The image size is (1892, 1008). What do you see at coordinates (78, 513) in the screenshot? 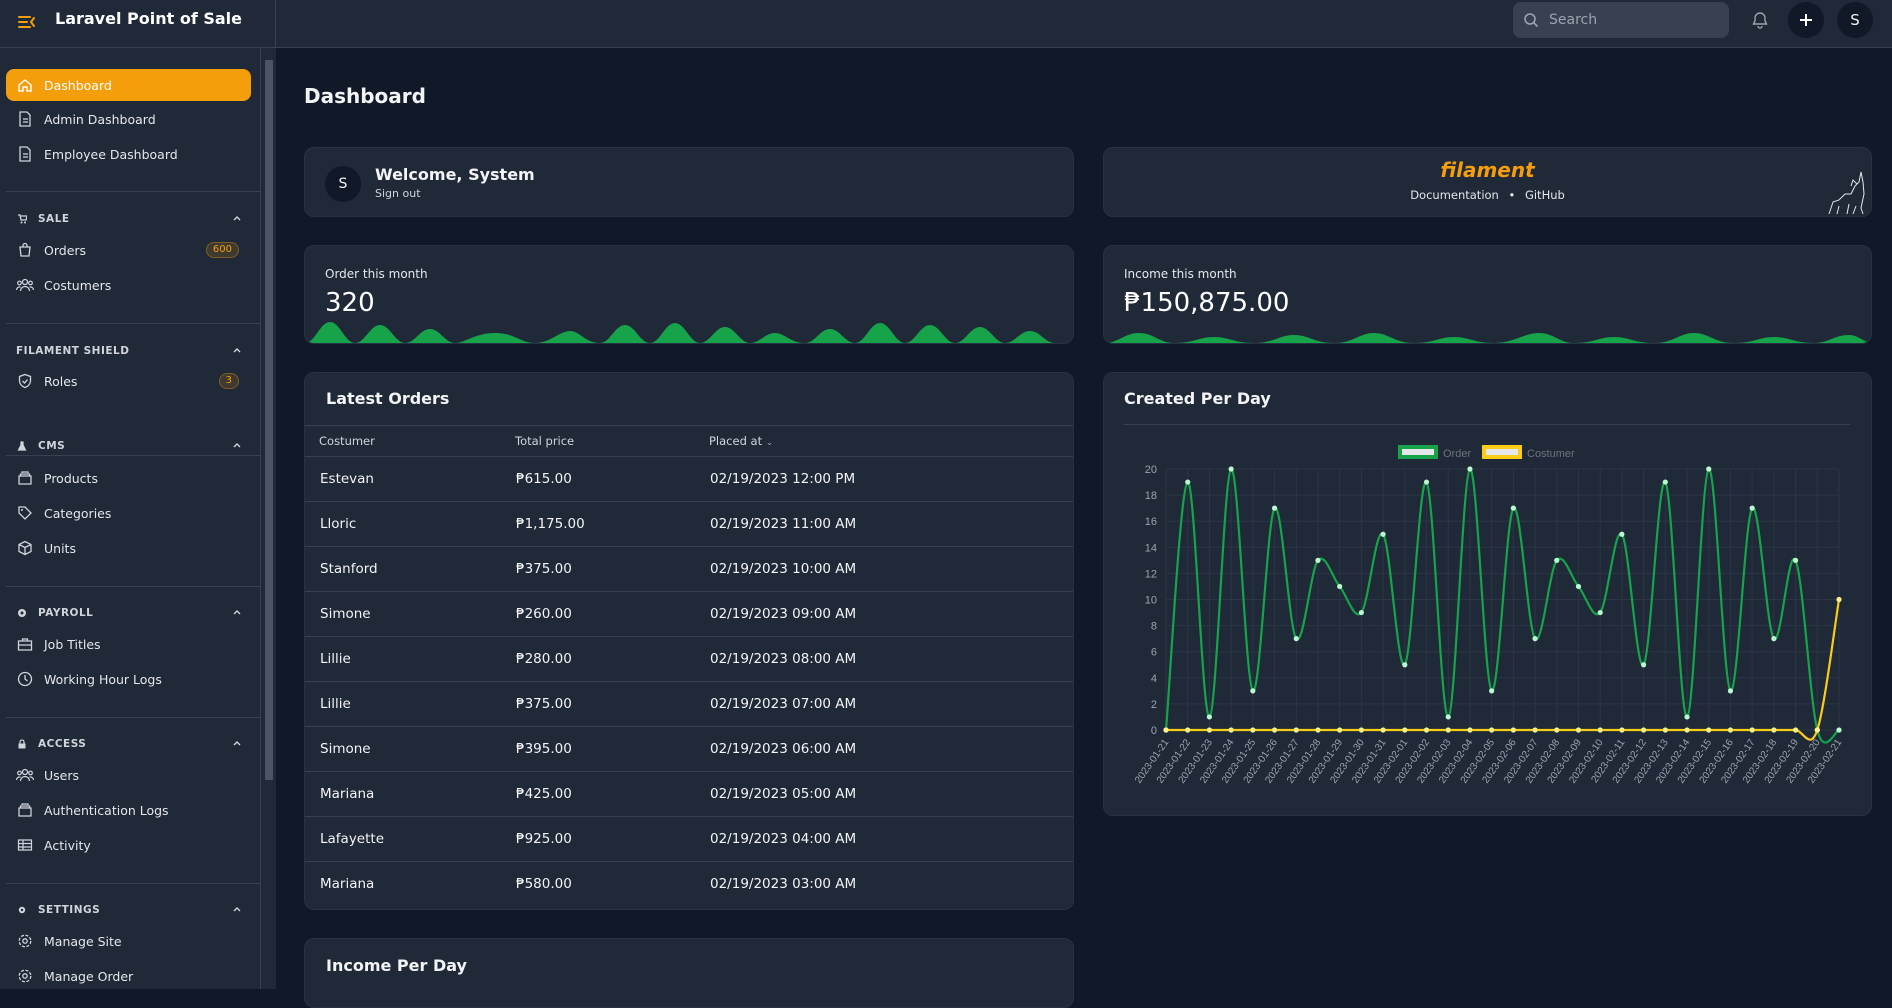
I see `sidebar-item-label: Categories` at bounding box center [78, 513].